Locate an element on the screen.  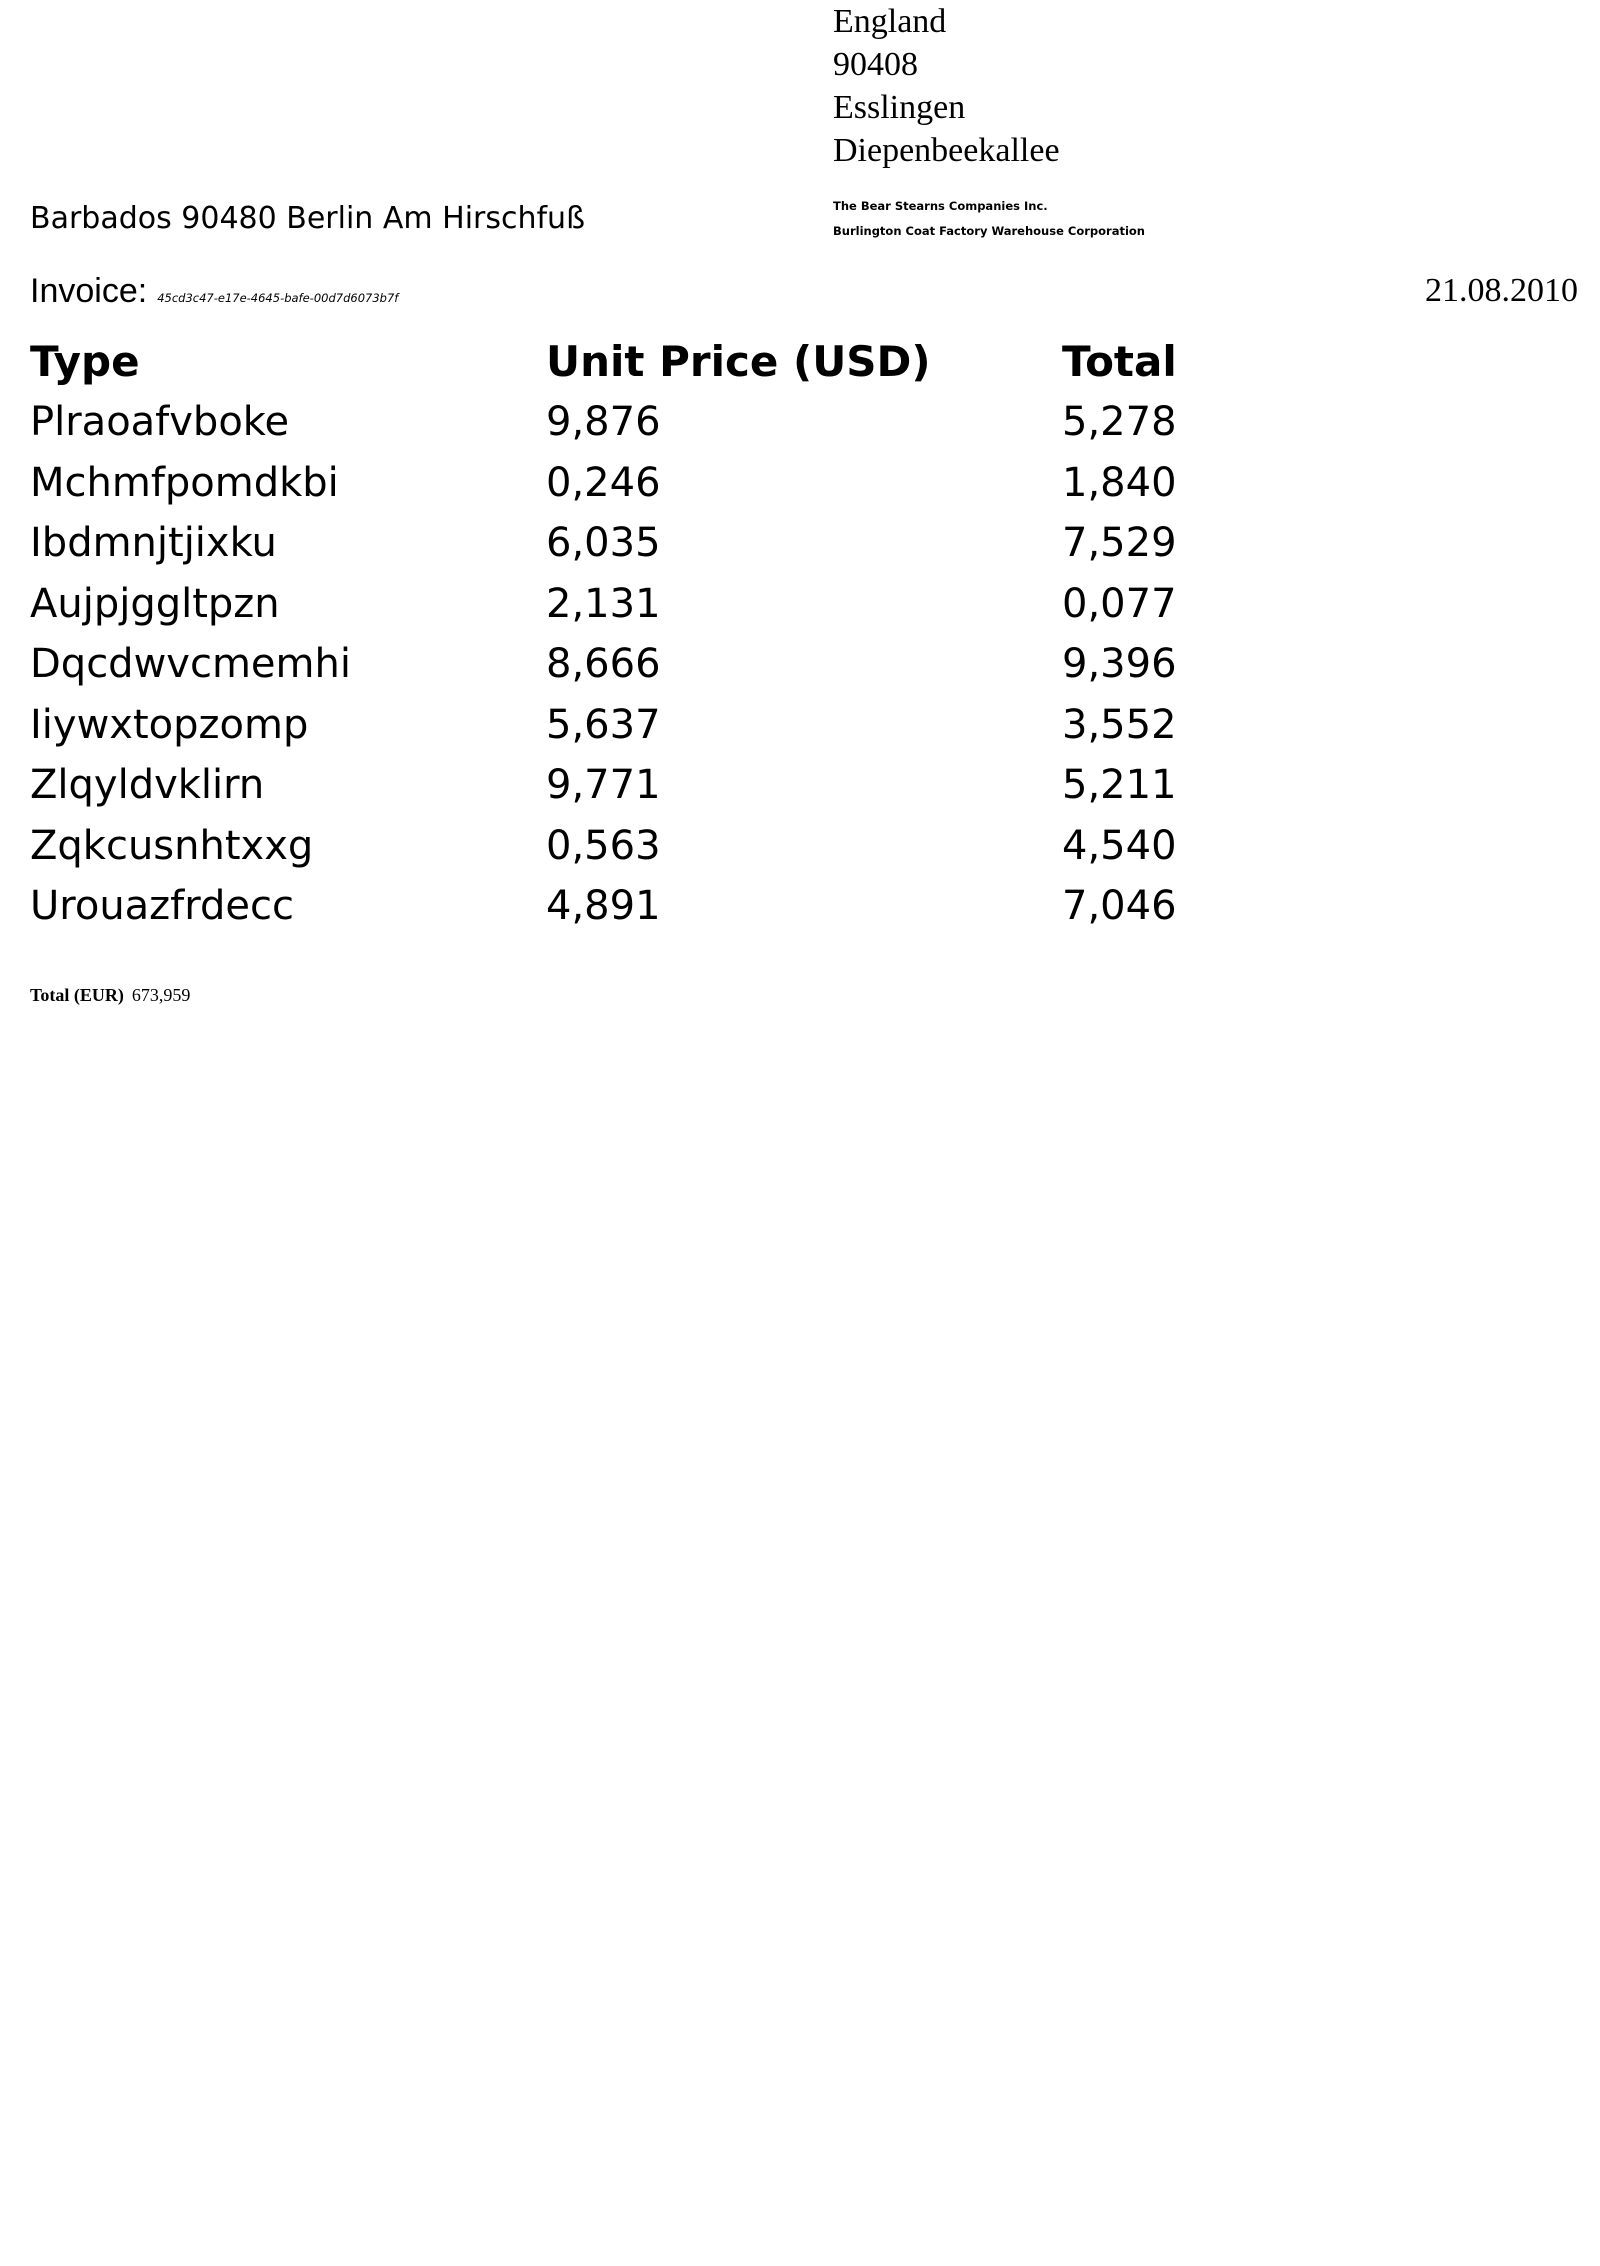
invoice-date: 21.08.2010 is located at coordinates (1501, 290).